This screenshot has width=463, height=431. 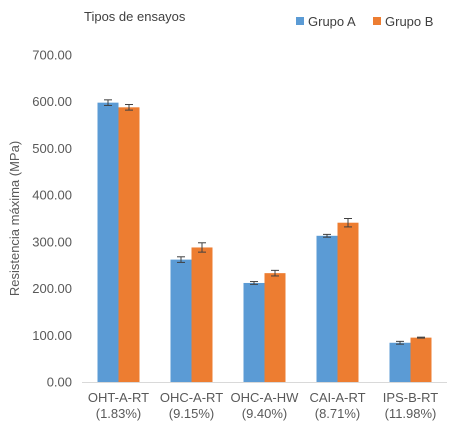 I want to click on y-tick-label: 200.00, so click(x=52, y=288).